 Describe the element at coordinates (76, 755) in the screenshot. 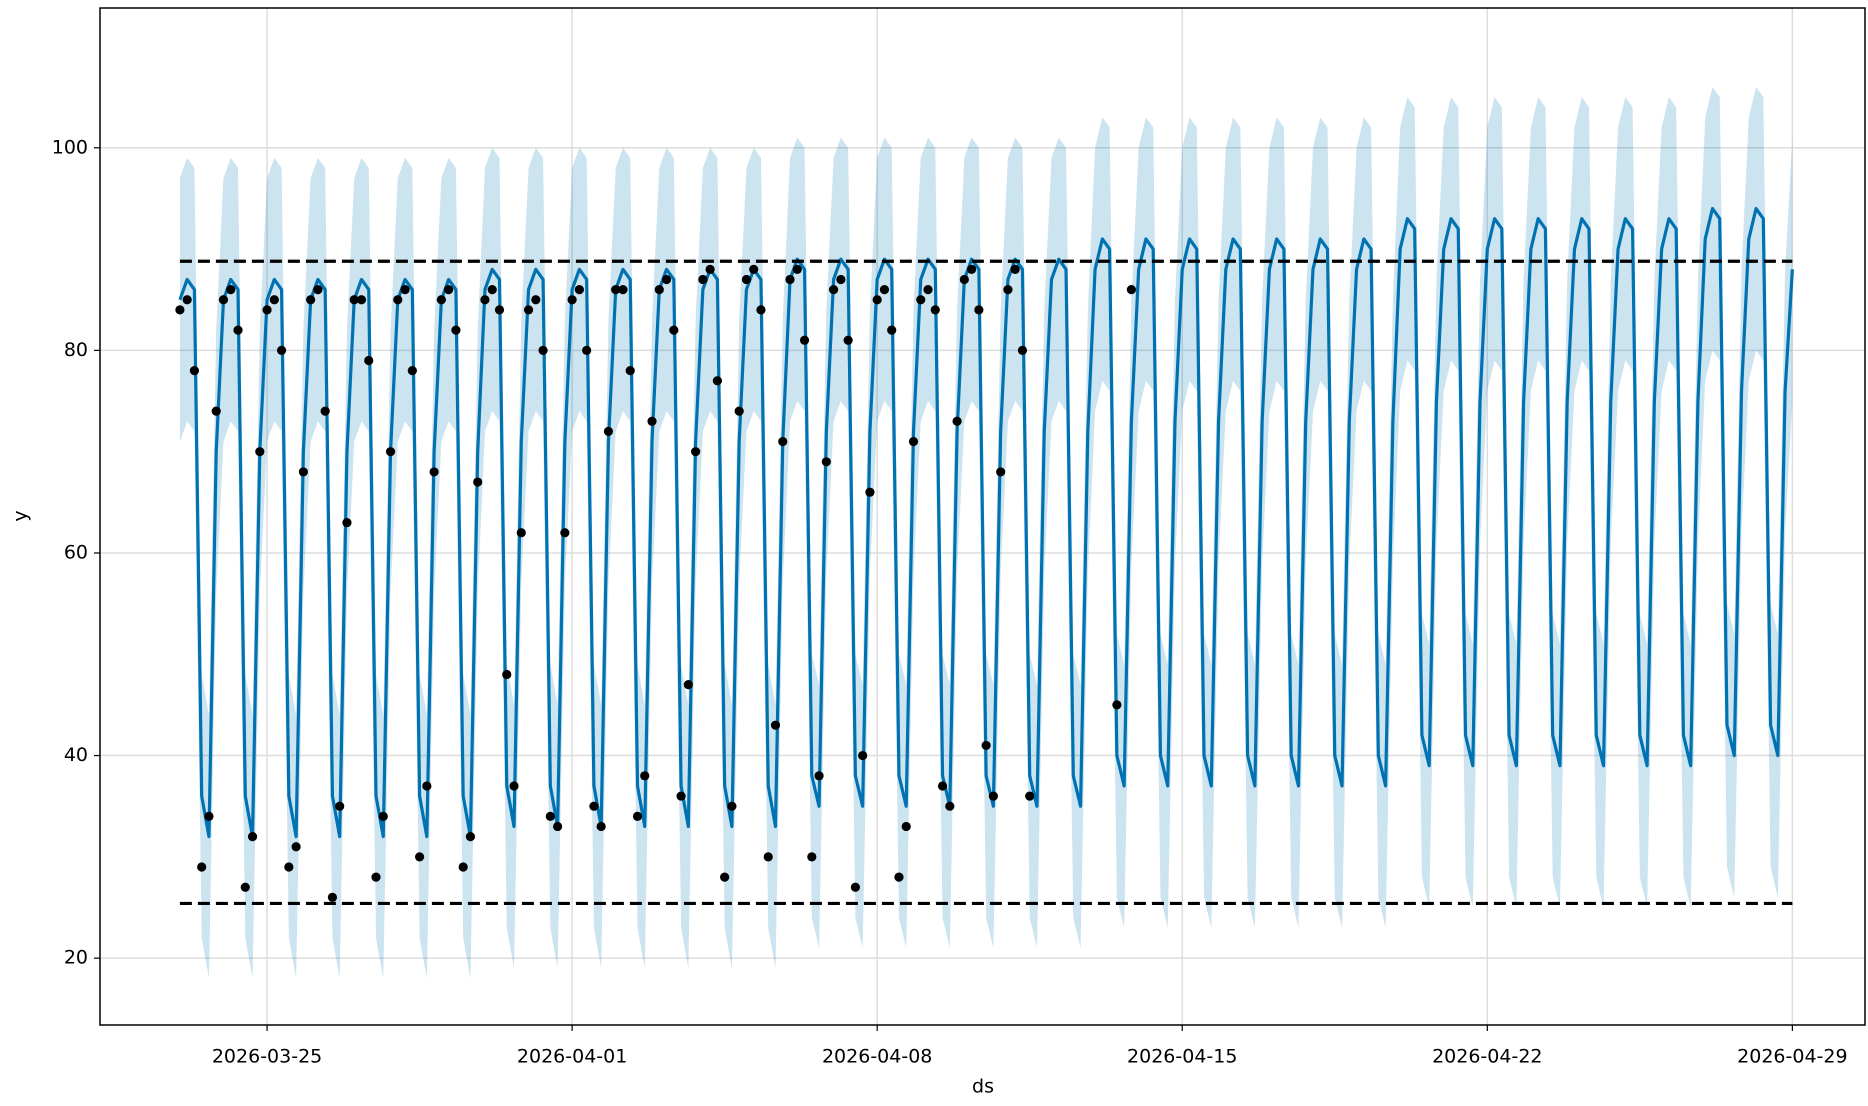

I see `y-tick-label: 40` at that location.